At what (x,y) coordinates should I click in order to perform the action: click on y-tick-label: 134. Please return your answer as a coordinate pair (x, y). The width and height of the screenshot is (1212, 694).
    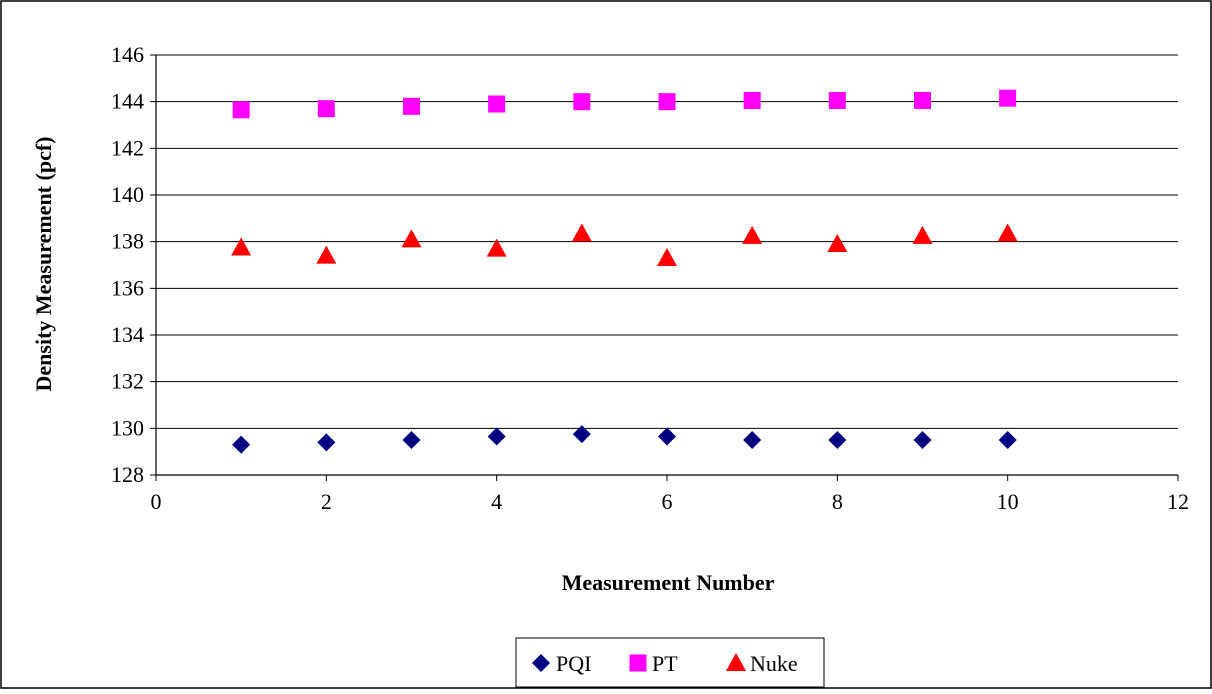
    Looking at the image, I should click on (127, 334).